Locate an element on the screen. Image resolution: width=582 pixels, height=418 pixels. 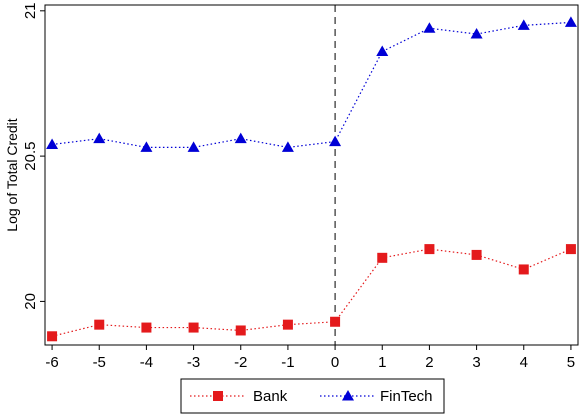
y-axis: 20 20.5 21 is located at coordinates (33, 156).